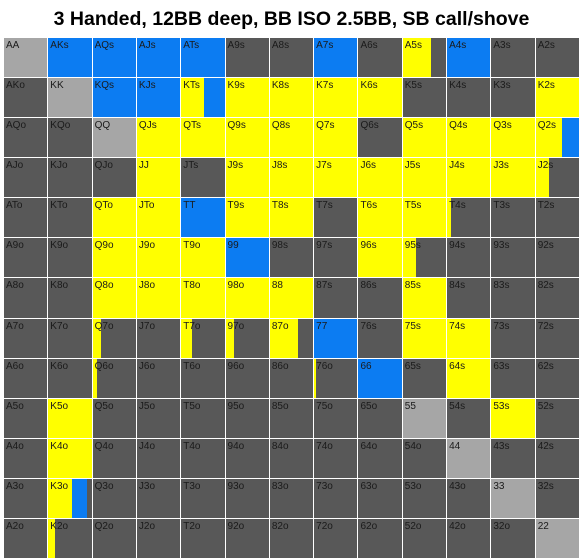 This screenshot has height=560, width=583. Describe the element at coordinates (325, 86) in the screenshot. I see `hand-label: K7s` at that location.